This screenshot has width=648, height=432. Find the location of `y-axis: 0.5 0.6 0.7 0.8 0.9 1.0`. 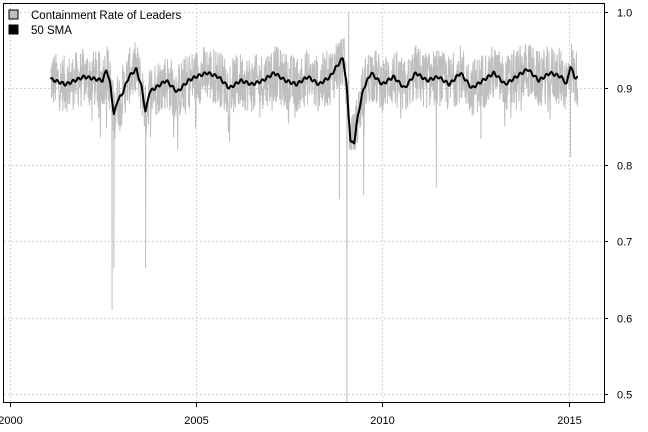

y-axis: 0.5 0.6 0.7 0.8 0.9 1.0 is located at coordinates (618, 205).